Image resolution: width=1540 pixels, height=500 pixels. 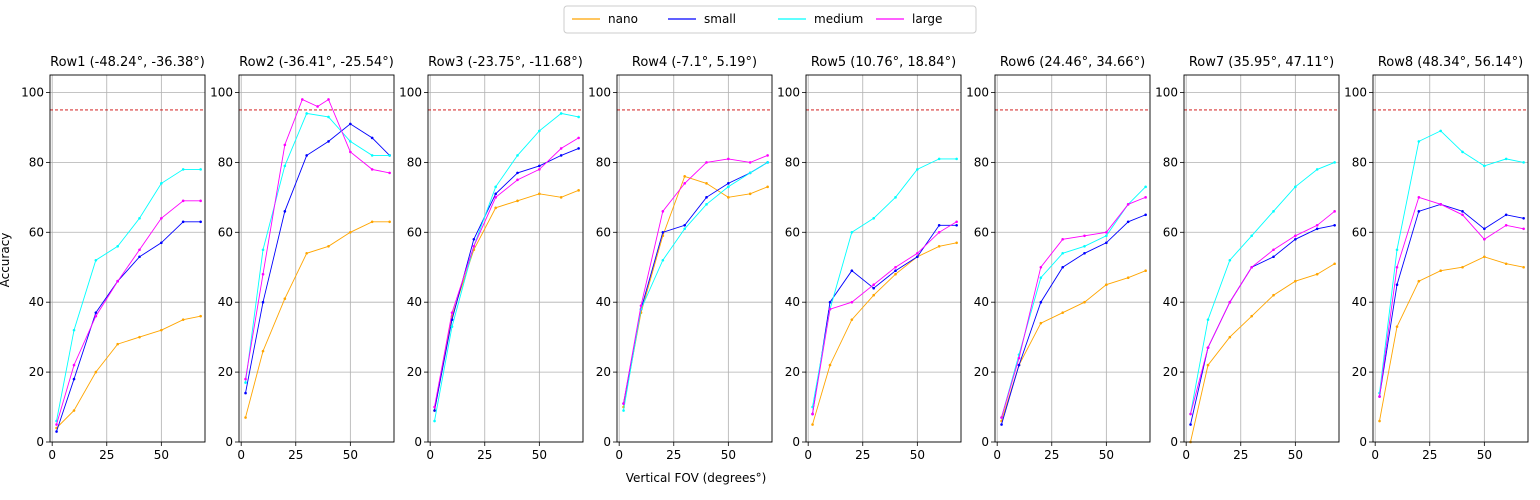 I want to click on series-line-nano, so click(x=128, y=372).